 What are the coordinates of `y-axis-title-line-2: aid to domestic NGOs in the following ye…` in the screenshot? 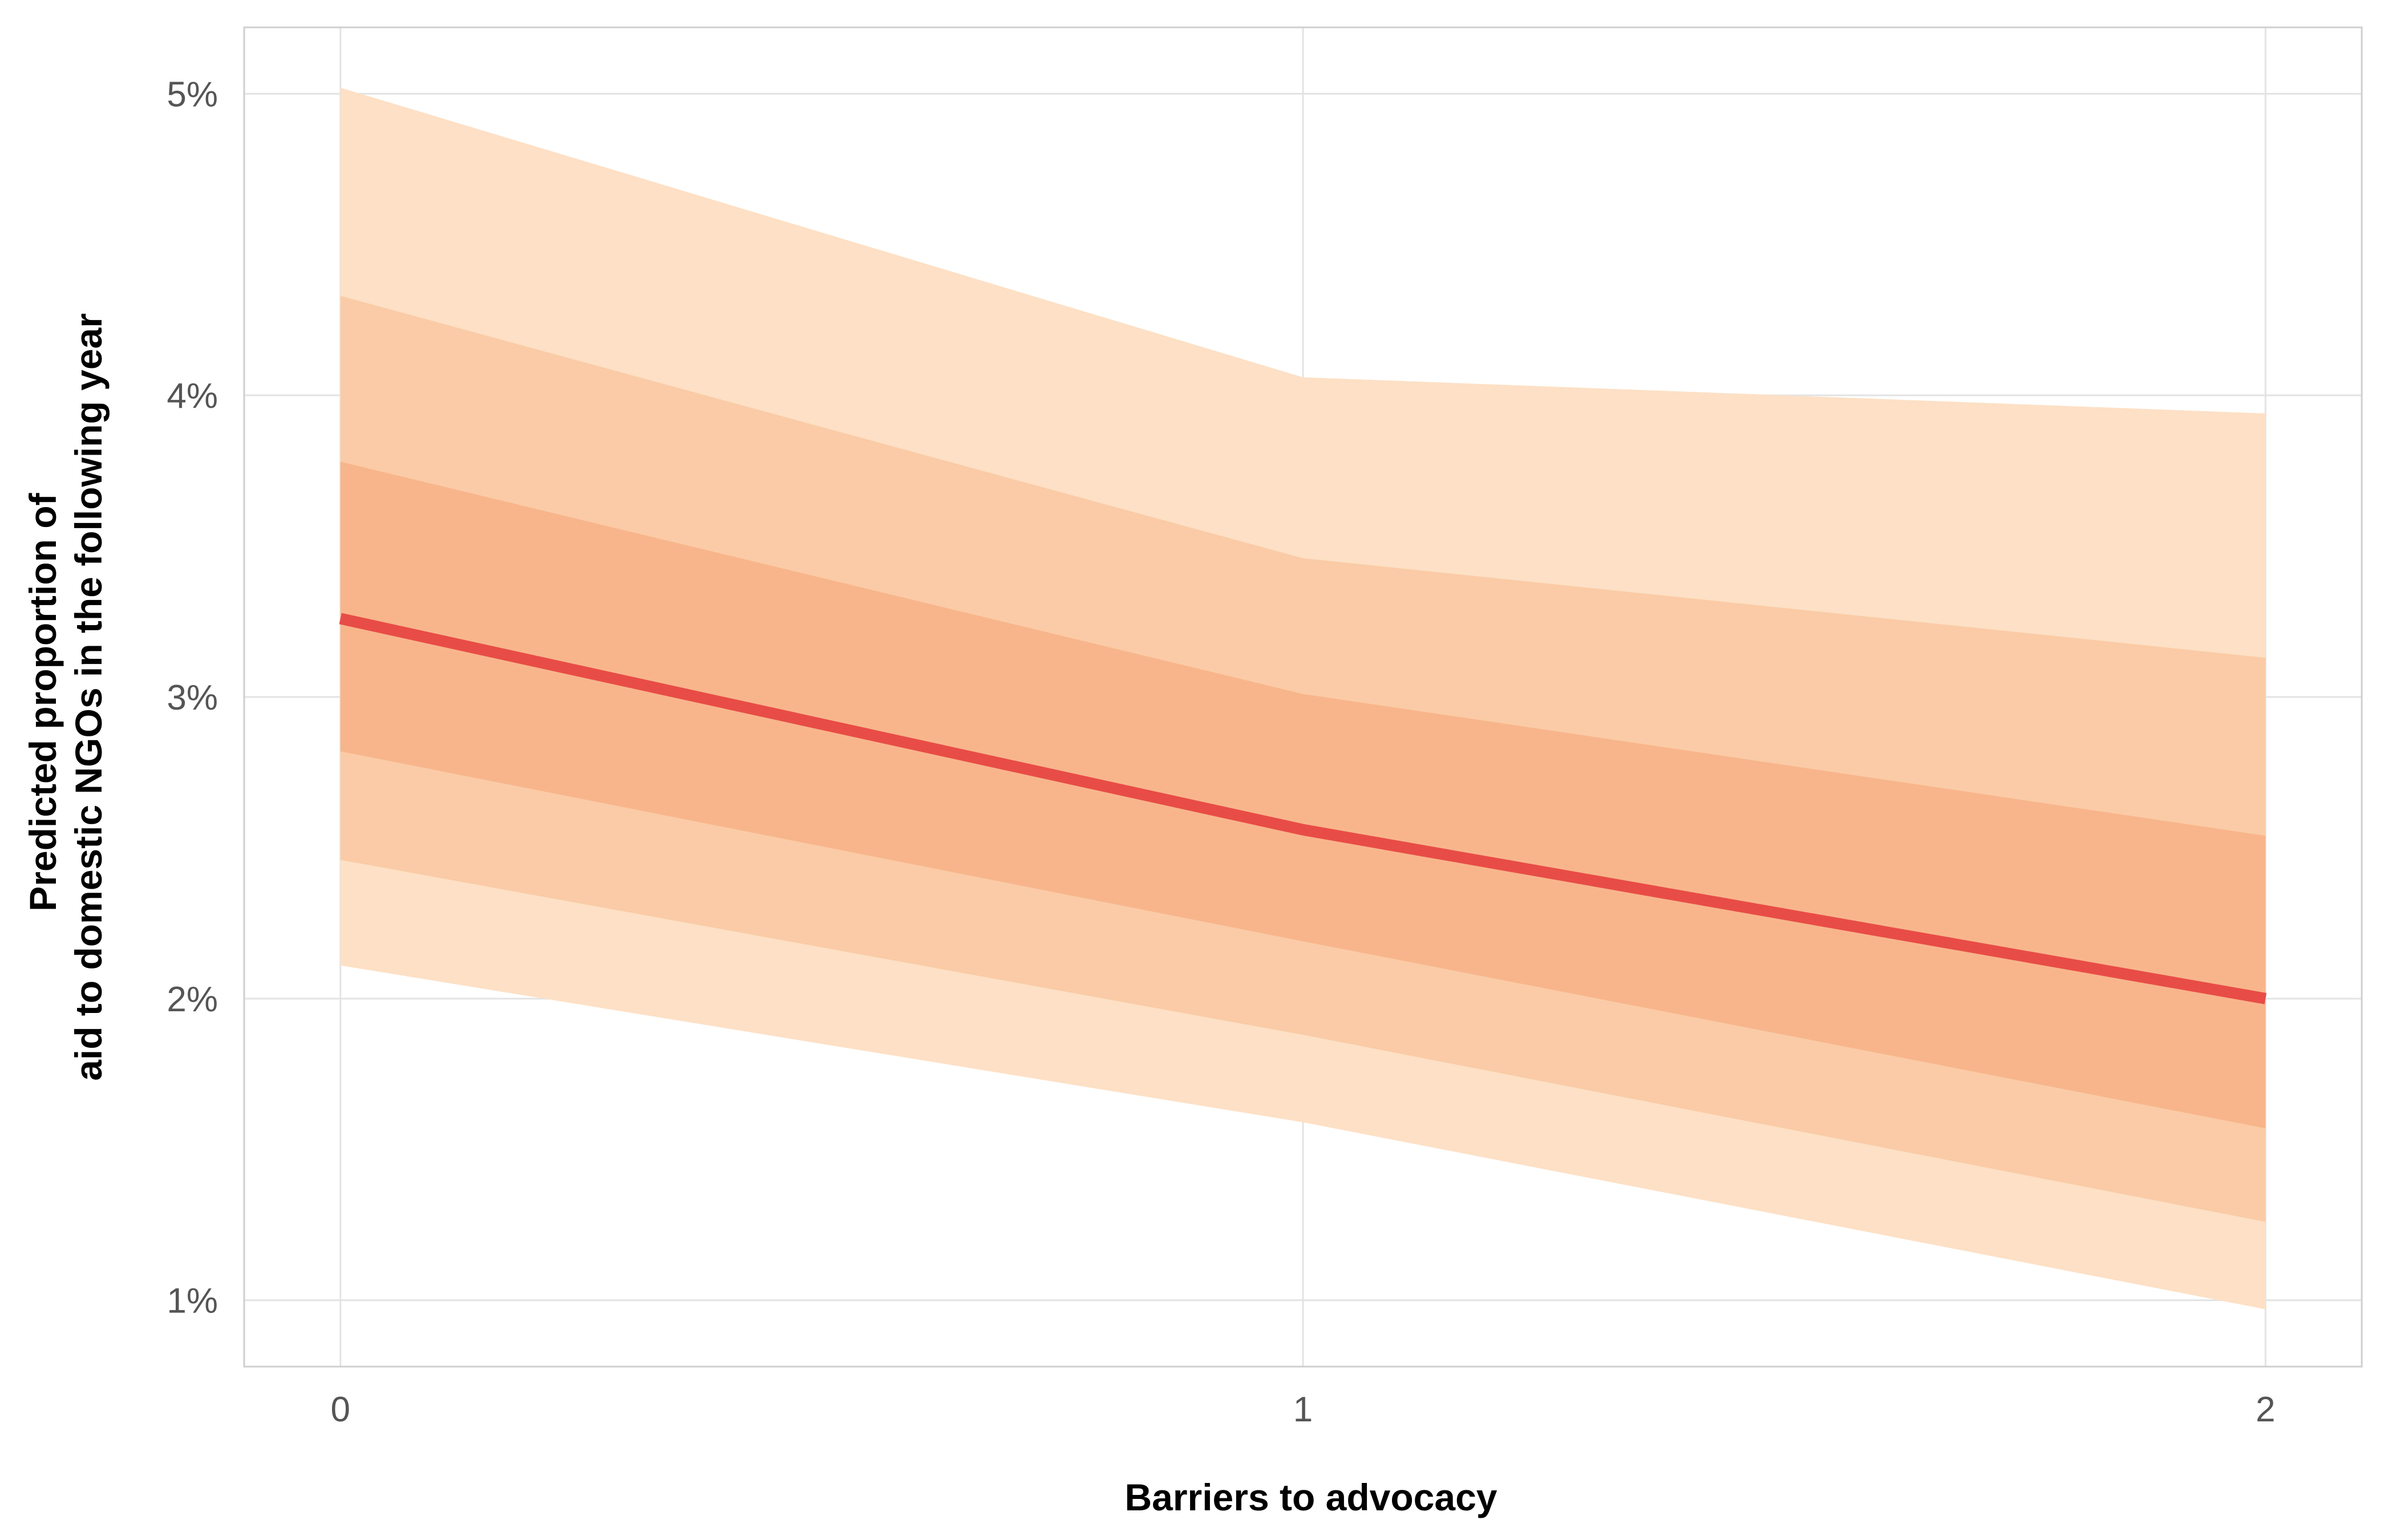 It's located at (89, 697).